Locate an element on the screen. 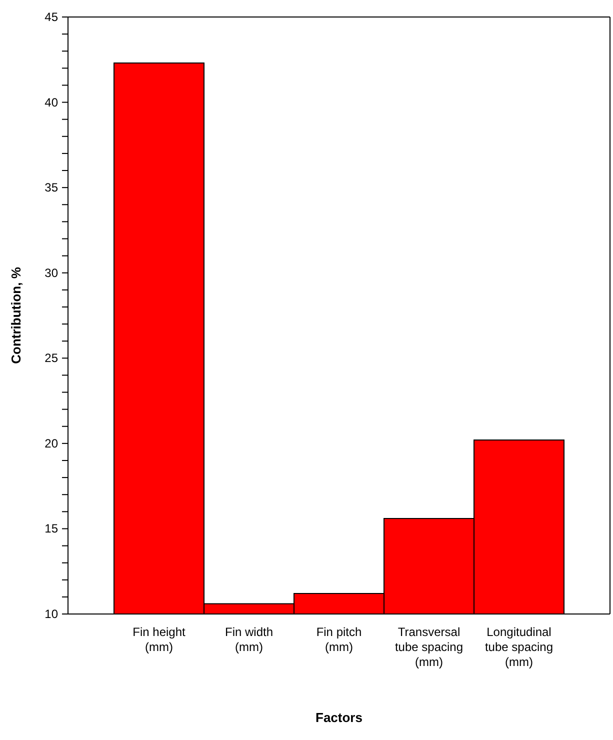  y-tick-label: 15 is located at coordinates (51, 529).